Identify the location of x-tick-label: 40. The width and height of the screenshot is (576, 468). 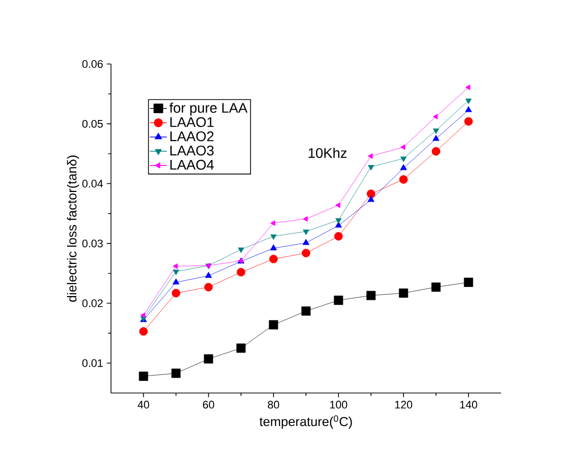
(144, 404).